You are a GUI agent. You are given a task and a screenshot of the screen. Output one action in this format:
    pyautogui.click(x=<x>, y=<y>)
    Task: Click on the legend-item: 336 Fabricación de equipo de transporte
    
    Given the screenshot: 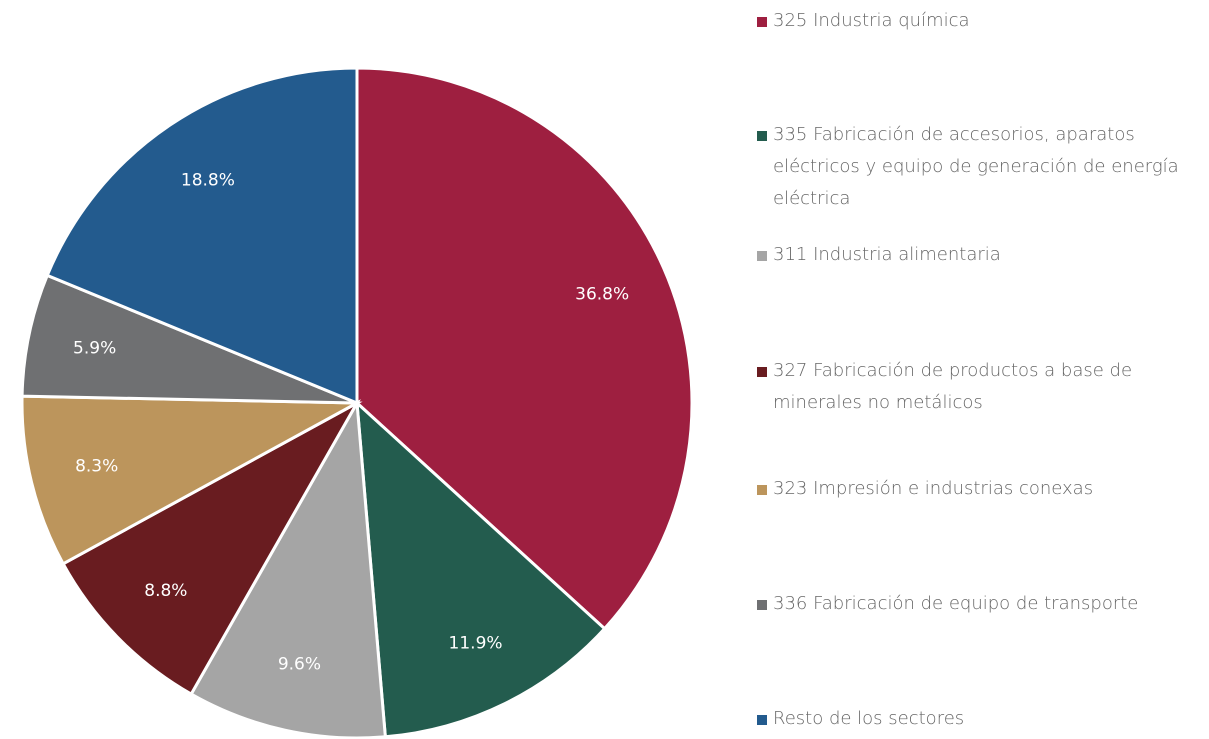 What is the action you would take?
    pyautogui.click(x=979, y=604)
    